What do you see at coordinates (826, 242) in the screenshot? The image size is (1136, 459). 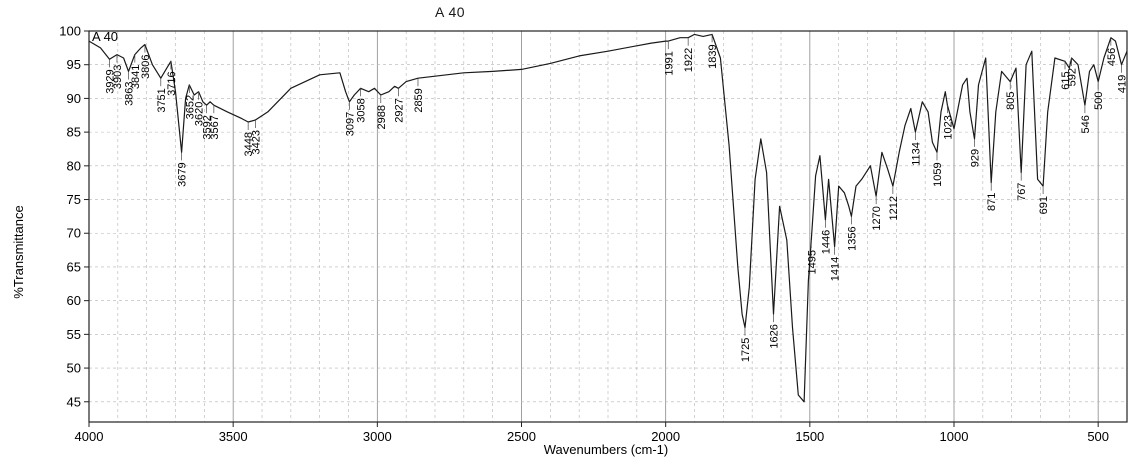 I see `peak-label: 1446` at bounding box center [826, 242].